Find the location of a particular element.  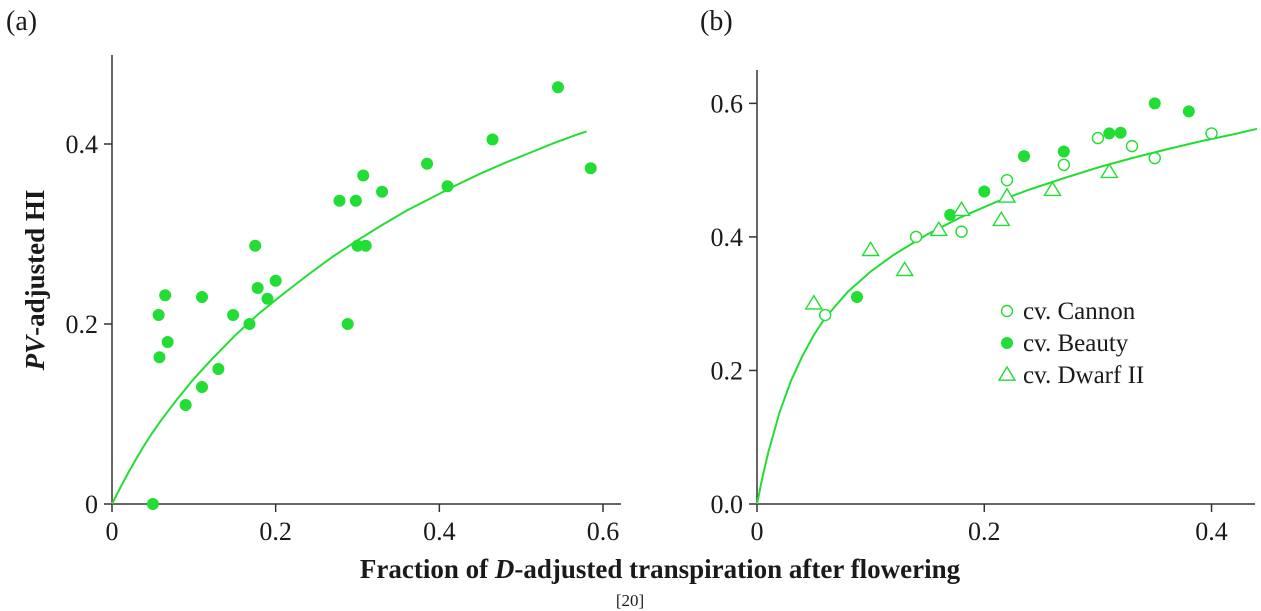

x-tick-label: 0.6 is located at coordinates (603, 531).